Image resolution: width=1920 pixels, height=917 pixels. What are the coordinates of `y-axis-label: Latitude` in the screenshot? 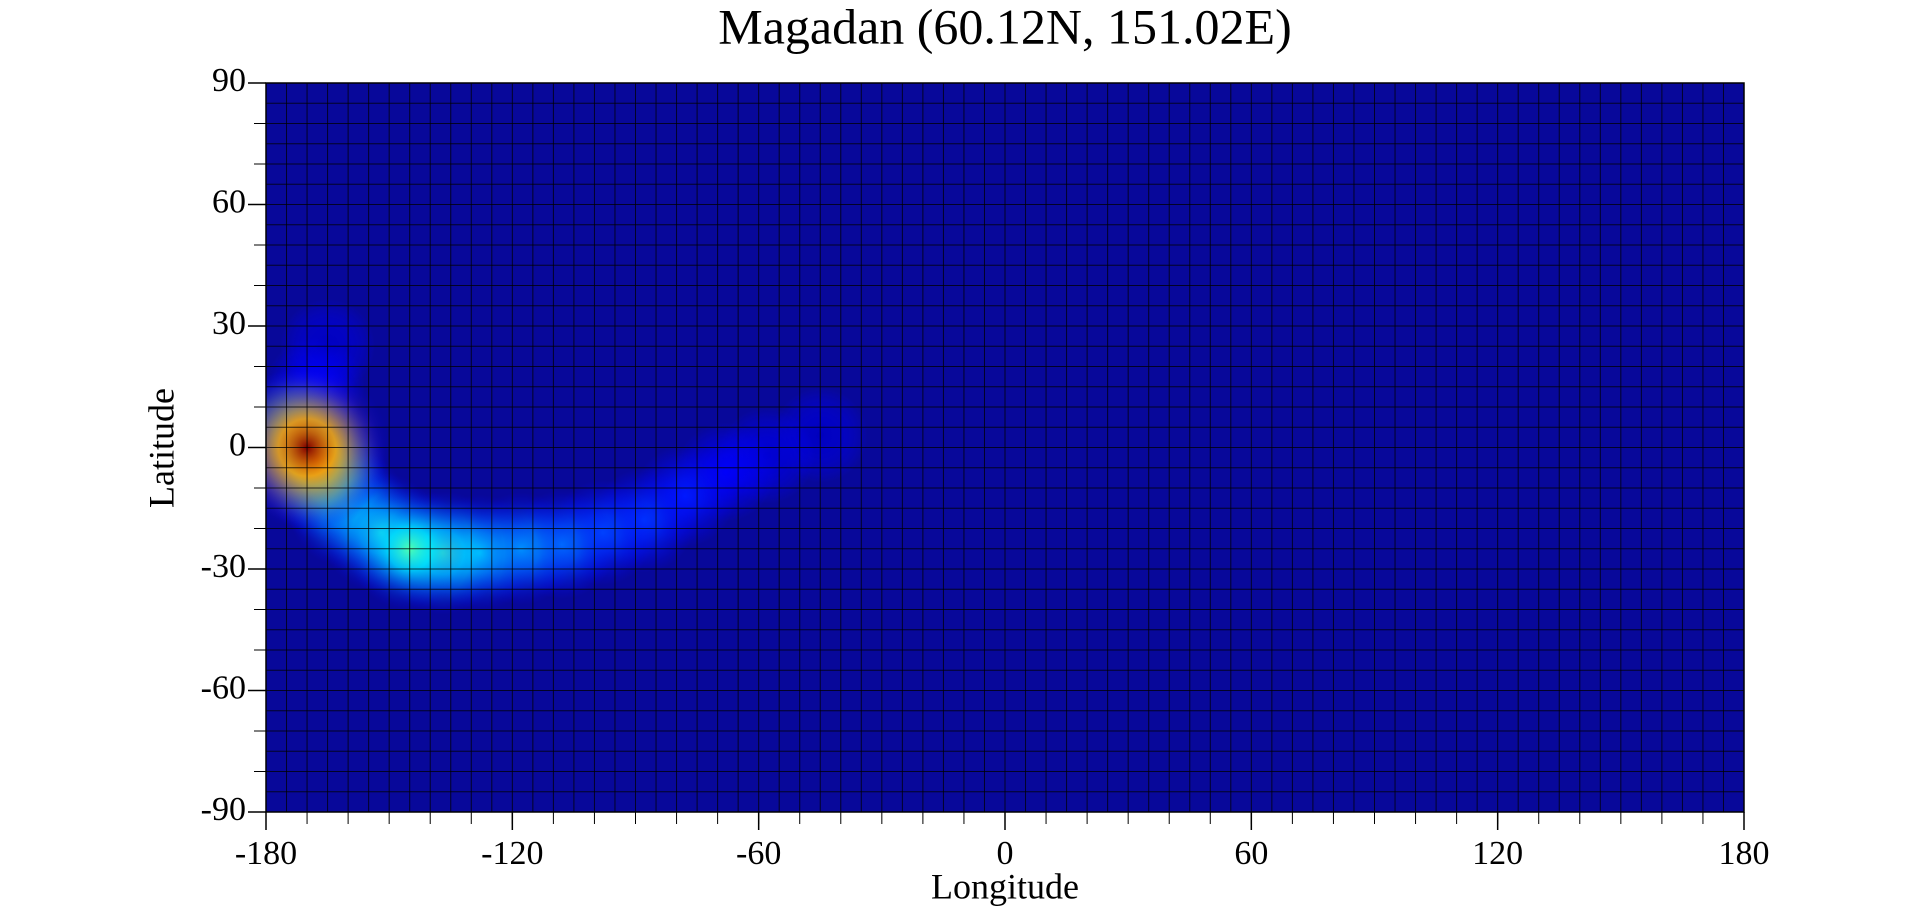 It's located at (161, 448).